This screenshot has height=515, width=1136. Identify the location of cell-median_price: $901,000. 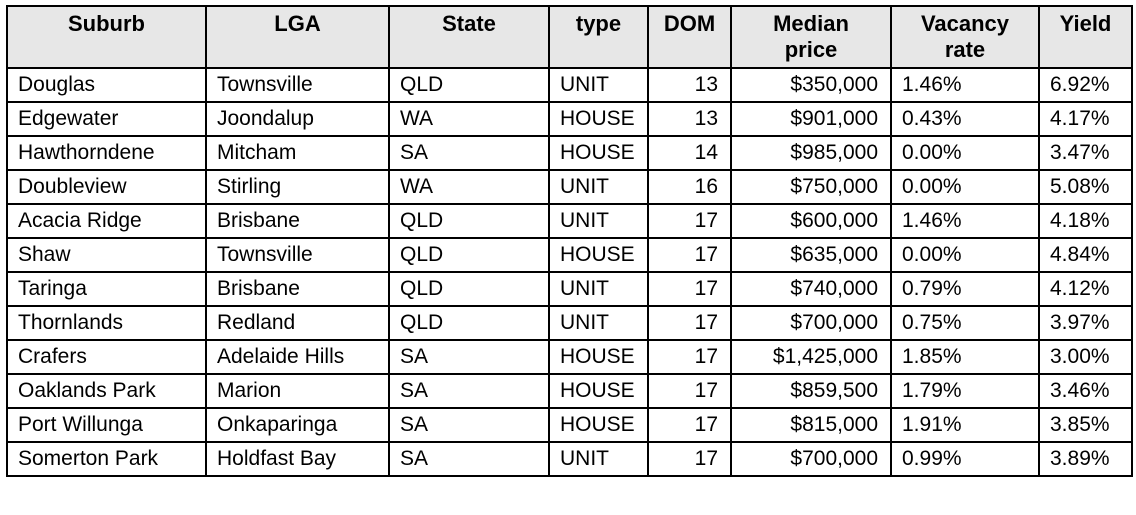
(811, 119).